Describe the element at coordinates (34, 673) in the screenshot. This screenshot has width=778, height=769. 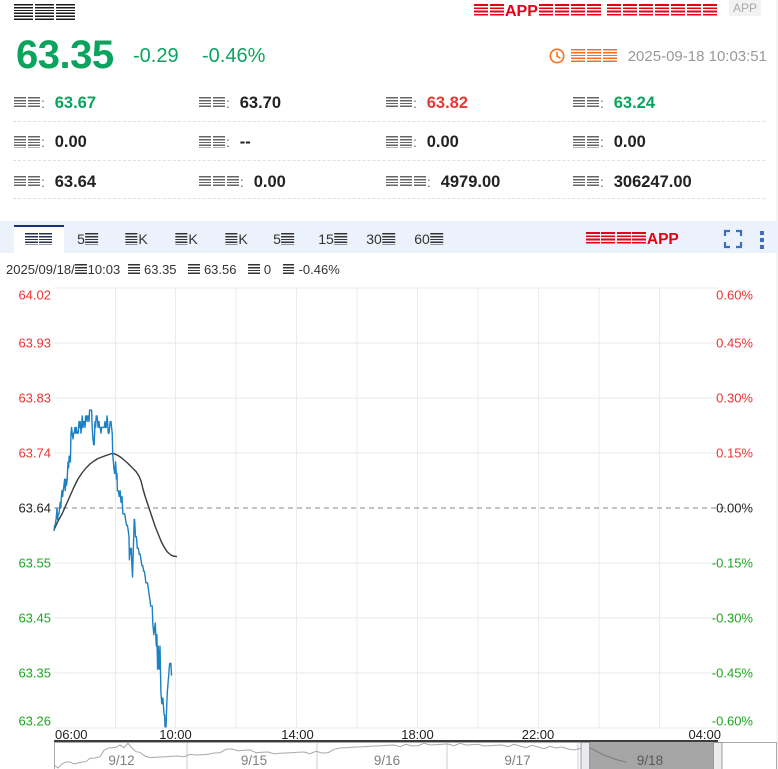
I see `svg-text: 63.35` at that location.